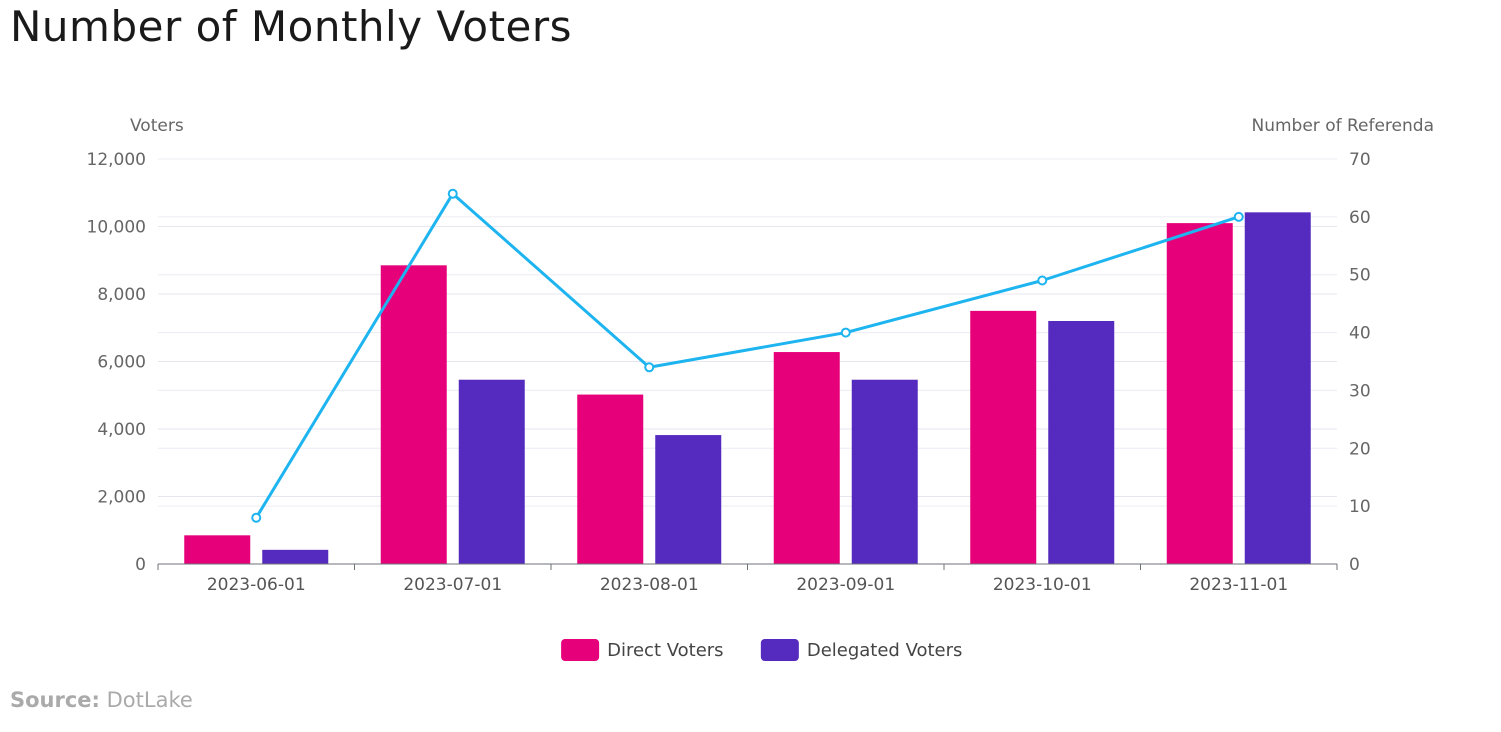 The height and width of the screenshot is (732, 1501). Describe the element at coordinates (452, 585) in the screenshot. I see `x-tick-label: 2023-07-01` at that location.